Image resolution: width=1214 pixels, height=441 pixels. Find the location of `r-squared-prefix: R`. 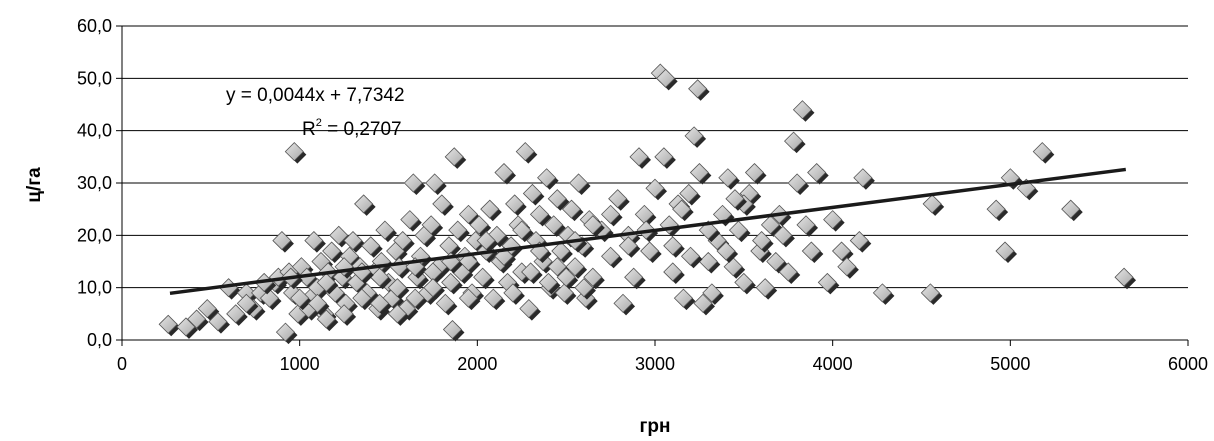

r-squared-prefix: R is located at coordinates (309, 129).